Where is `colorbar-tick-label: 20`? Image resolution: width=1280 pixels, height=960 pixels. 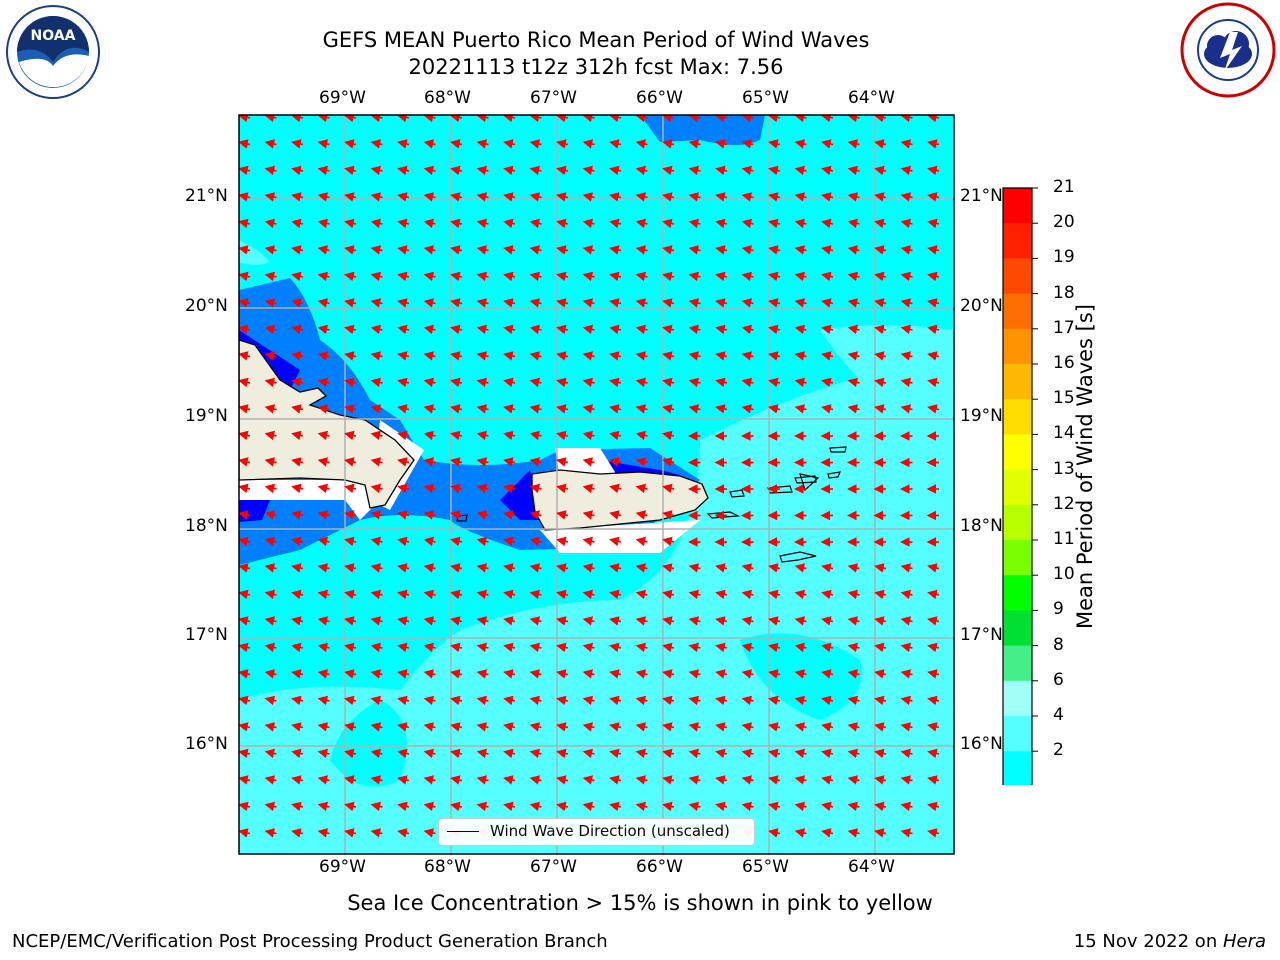
colorbar-tick-label: 20 is located at coordinates (1064, 222).